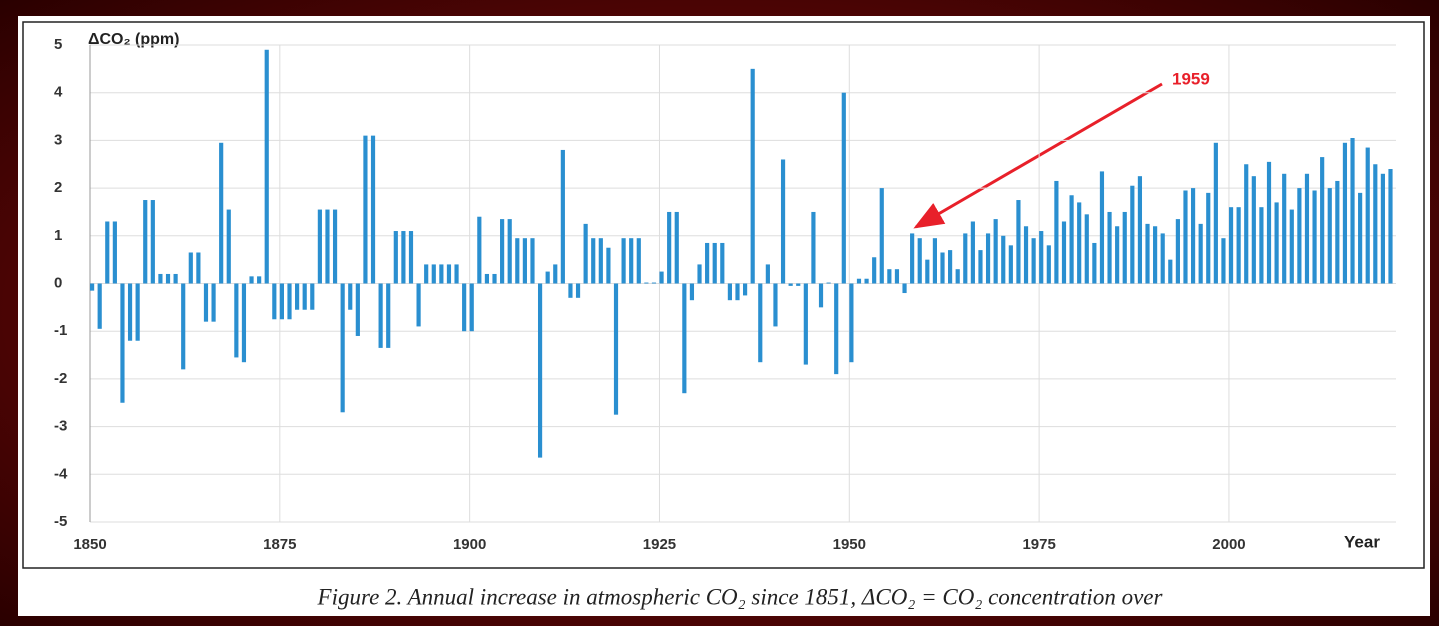  Describe the element at coordinates (58, 187) in the screenshot. I see `y-tick-label: 2` at that location.